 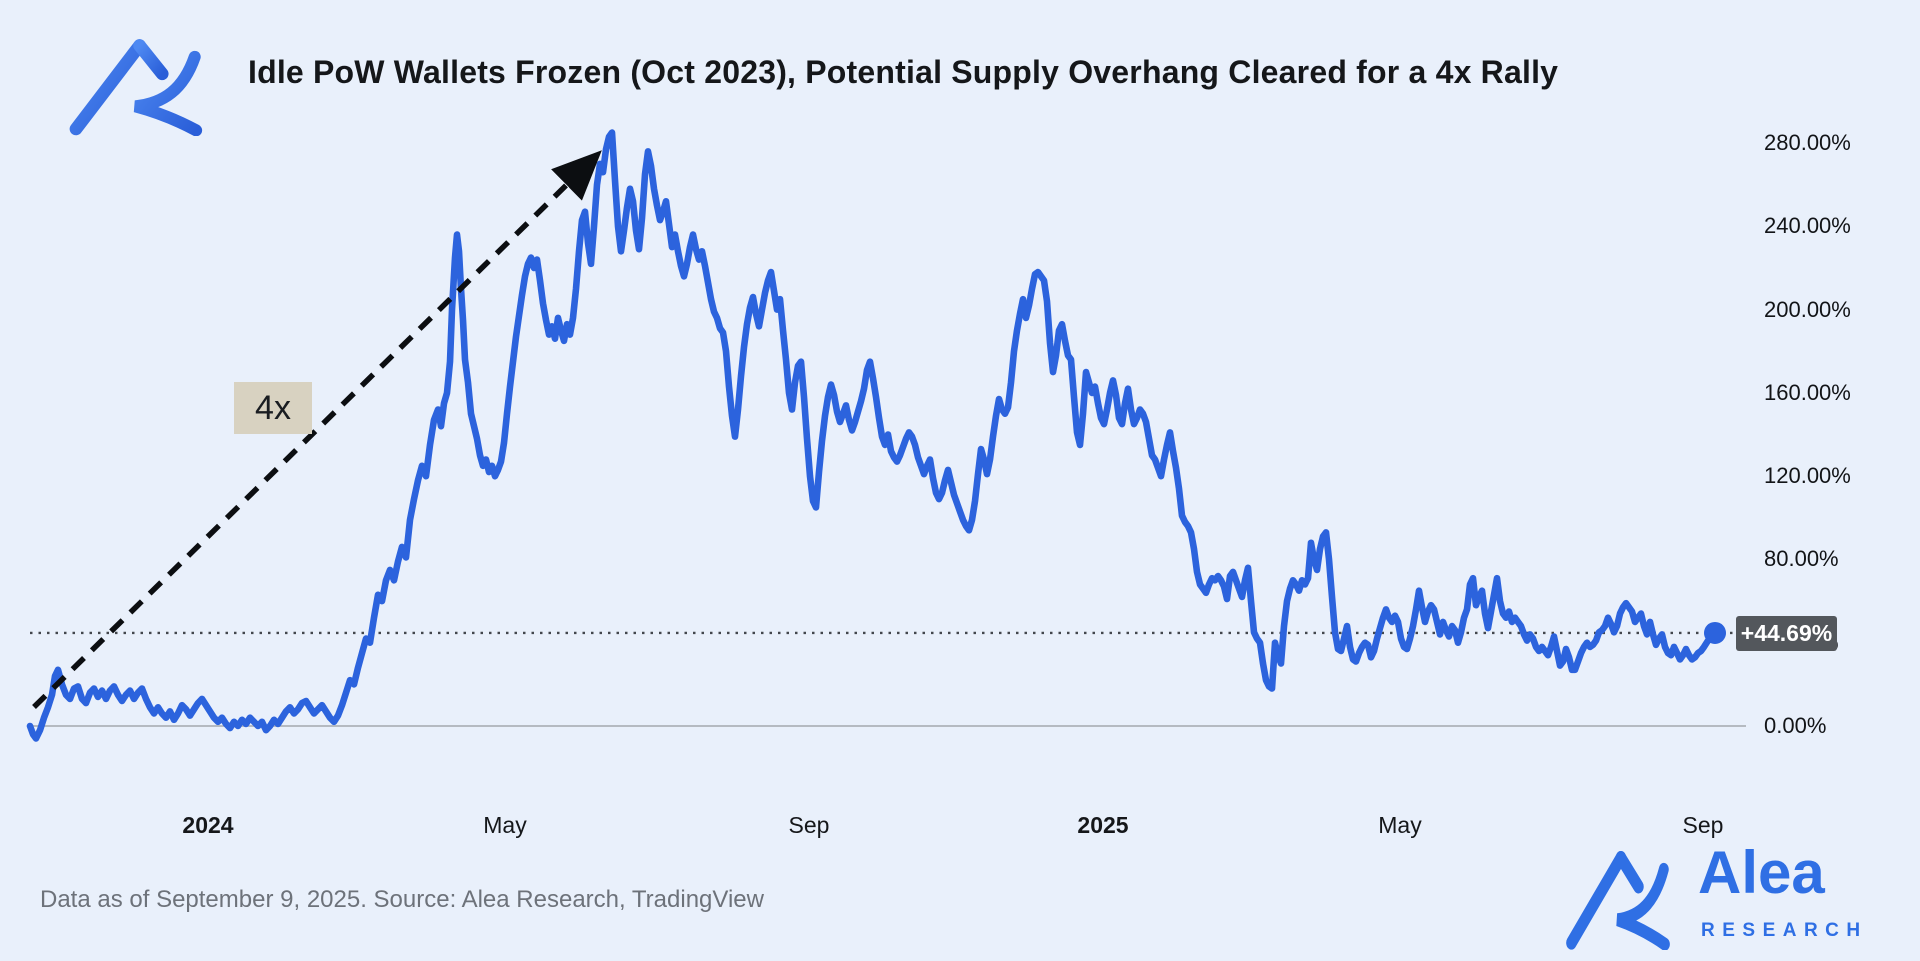 I want to click on footer-brand: Alea RESEARCH, so click(x=1721, y=898).